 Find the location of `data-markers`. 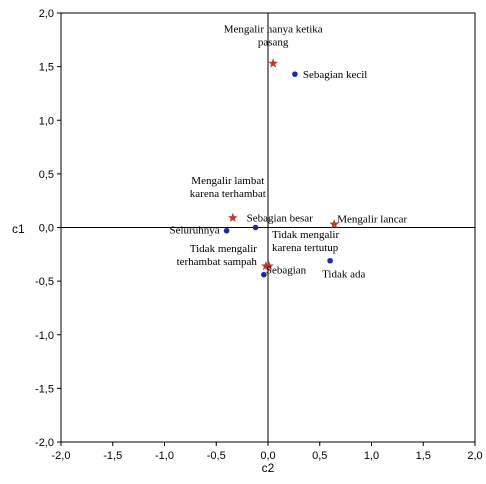

data-markers is located at coordinates (281, 168).